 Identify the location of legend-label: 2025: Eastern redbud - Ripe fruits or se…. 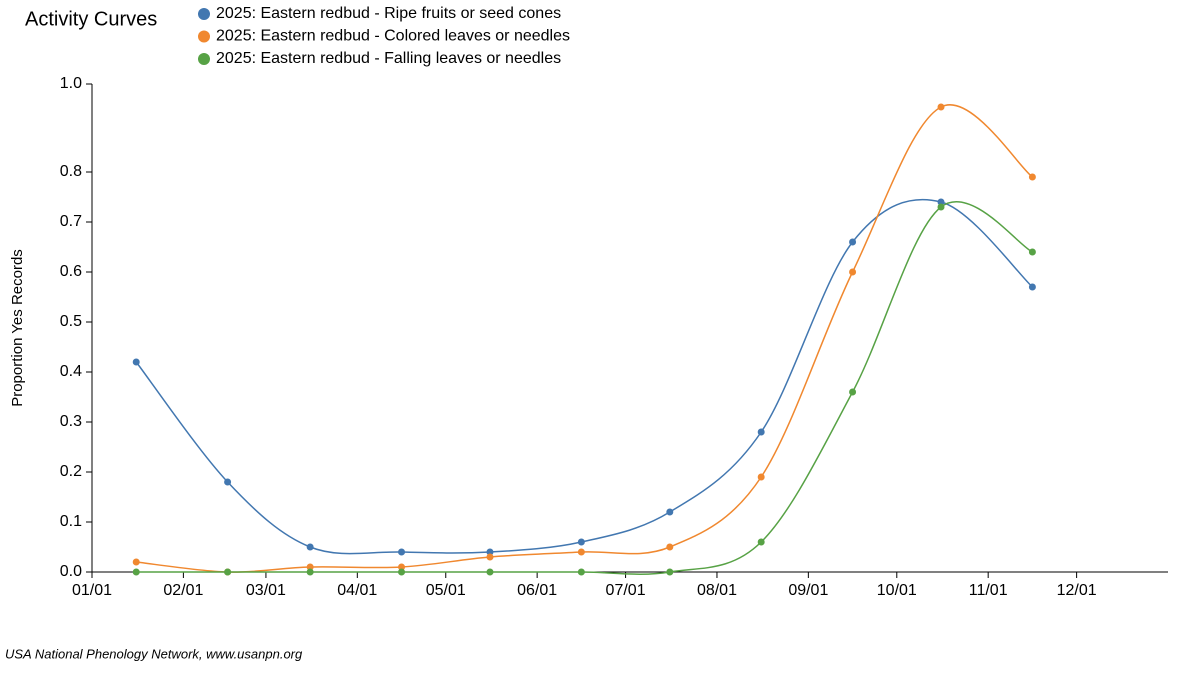
(388, 13).